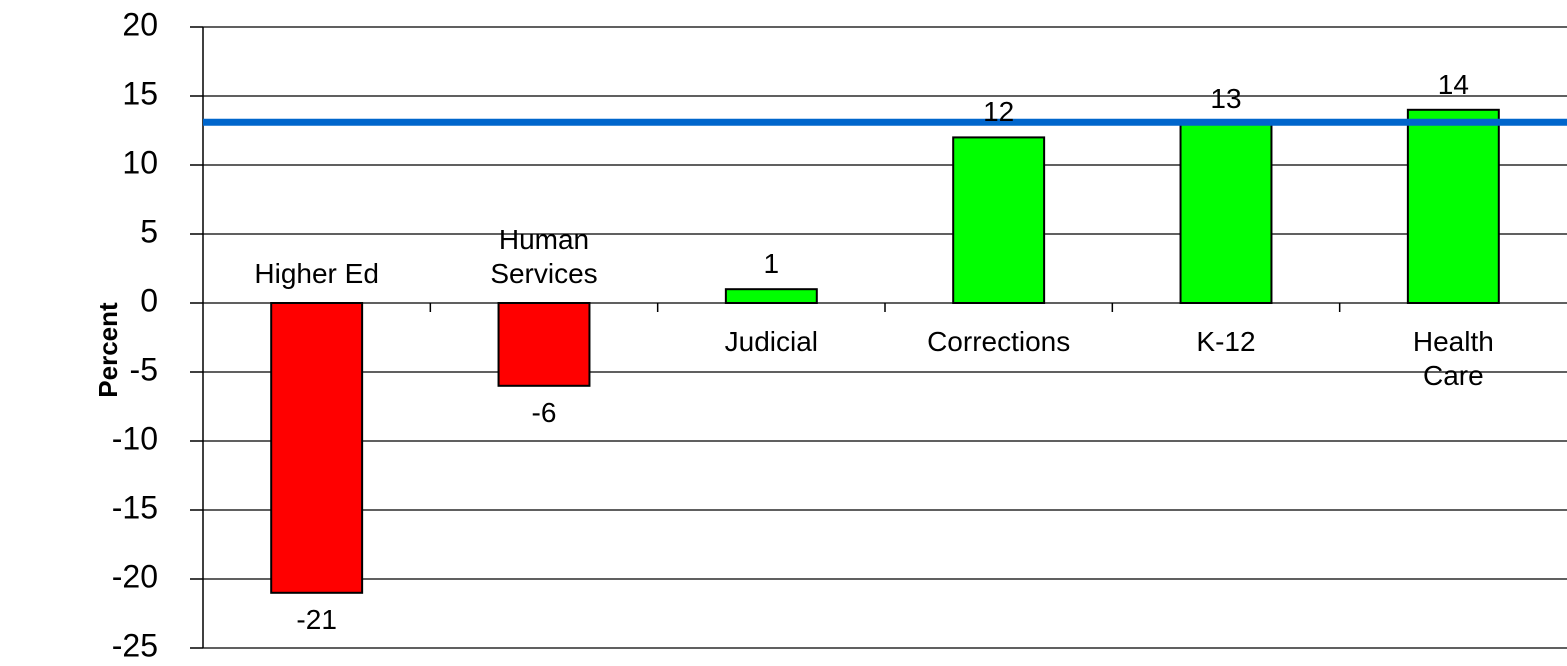 The height and width of the screenshot is (666, 1567). What do you see at coordinates (999, 341) in the screenshot?
I see `x-tick-label: Corrections` at bounding box center [999, 341].